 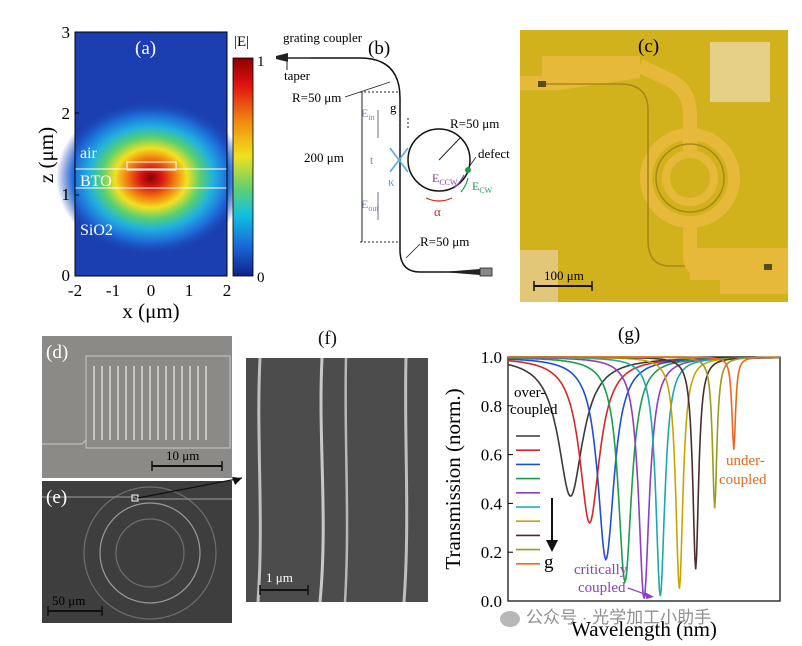 What do you see at coordinates (667, 104) in the screenshot?
I see `upper-trace` at bounding box center [667, 104].